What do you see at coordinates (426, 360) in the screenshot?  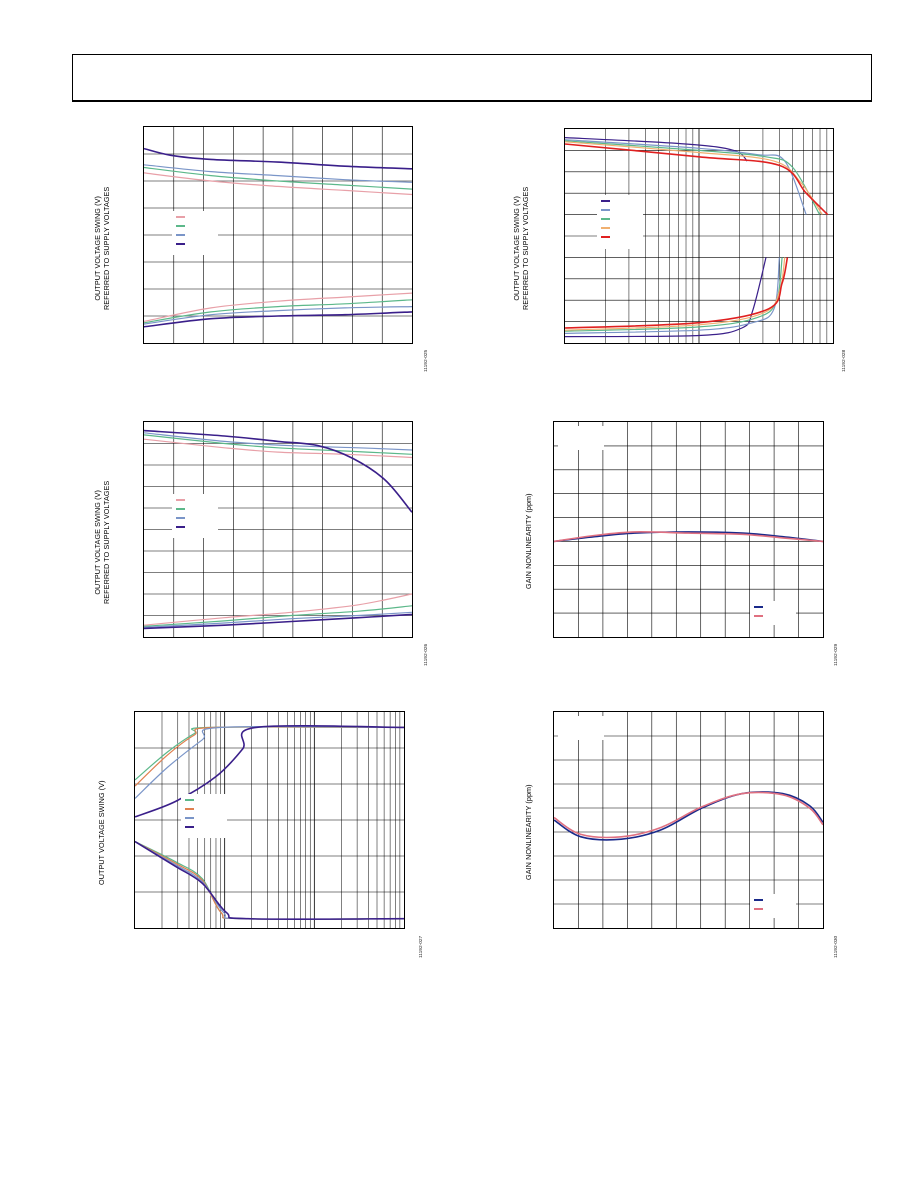 I see `figure-code: 11192-025` at bounding box center [426, 360].